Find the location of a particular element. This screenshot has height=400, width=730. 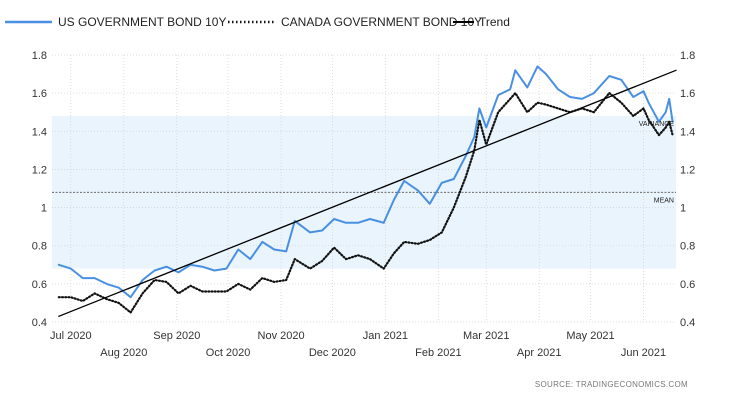

y-tick-label-right: 0.6 is located at coordinates (687, 285).